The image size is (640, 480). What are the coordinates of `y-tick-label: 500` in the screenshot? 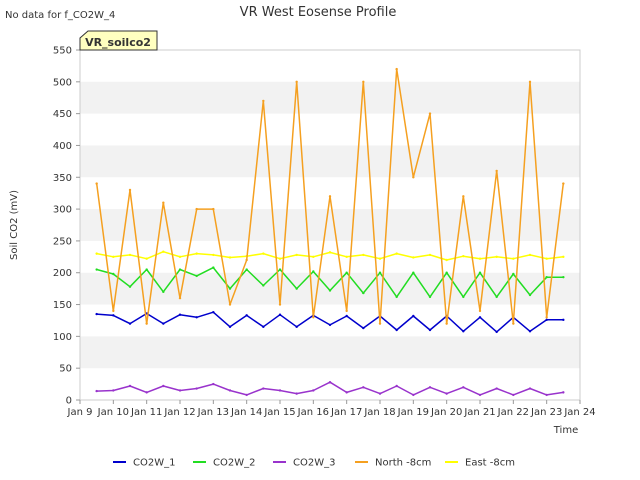 It's located at (62, 82).